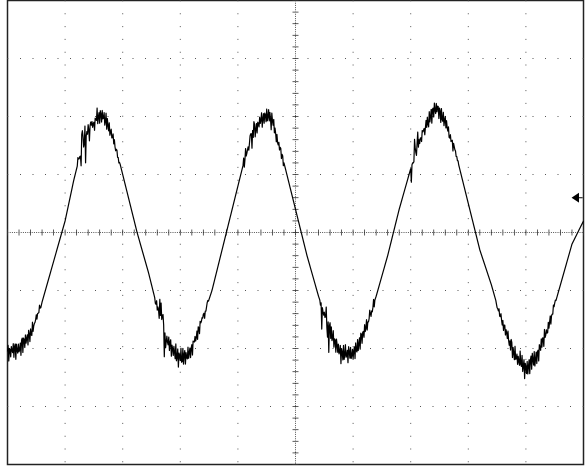 The height and width of the screenshot is (467, 585). Describe the element at coordinates (577, 197) in the screenshot. I see `ground-level-marker-icon` at that location.